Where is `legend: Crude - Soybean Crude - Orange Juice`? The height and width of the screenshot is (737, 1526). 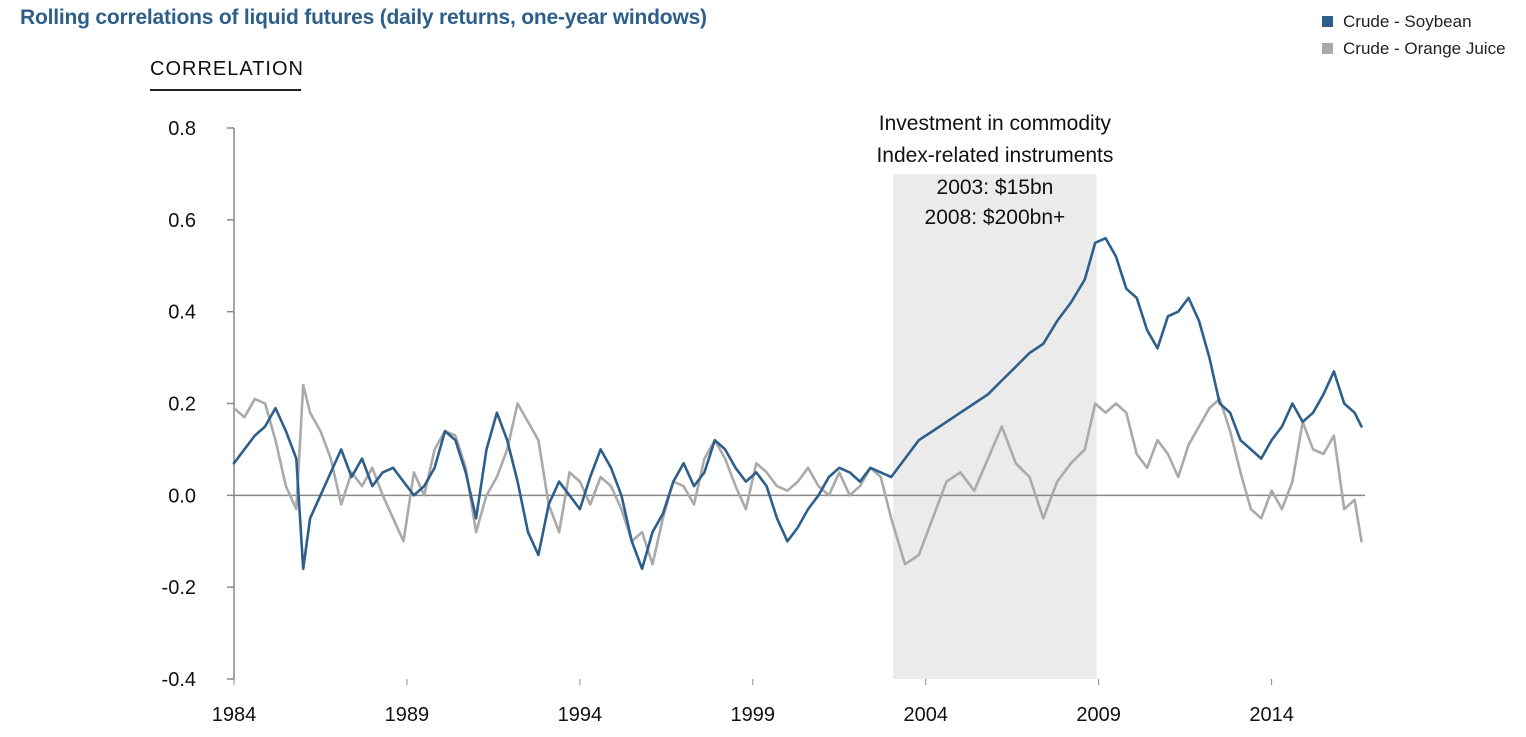
legend: Crude - Soybean Crude - Orange Juice is located at coordinates (1414, 35).